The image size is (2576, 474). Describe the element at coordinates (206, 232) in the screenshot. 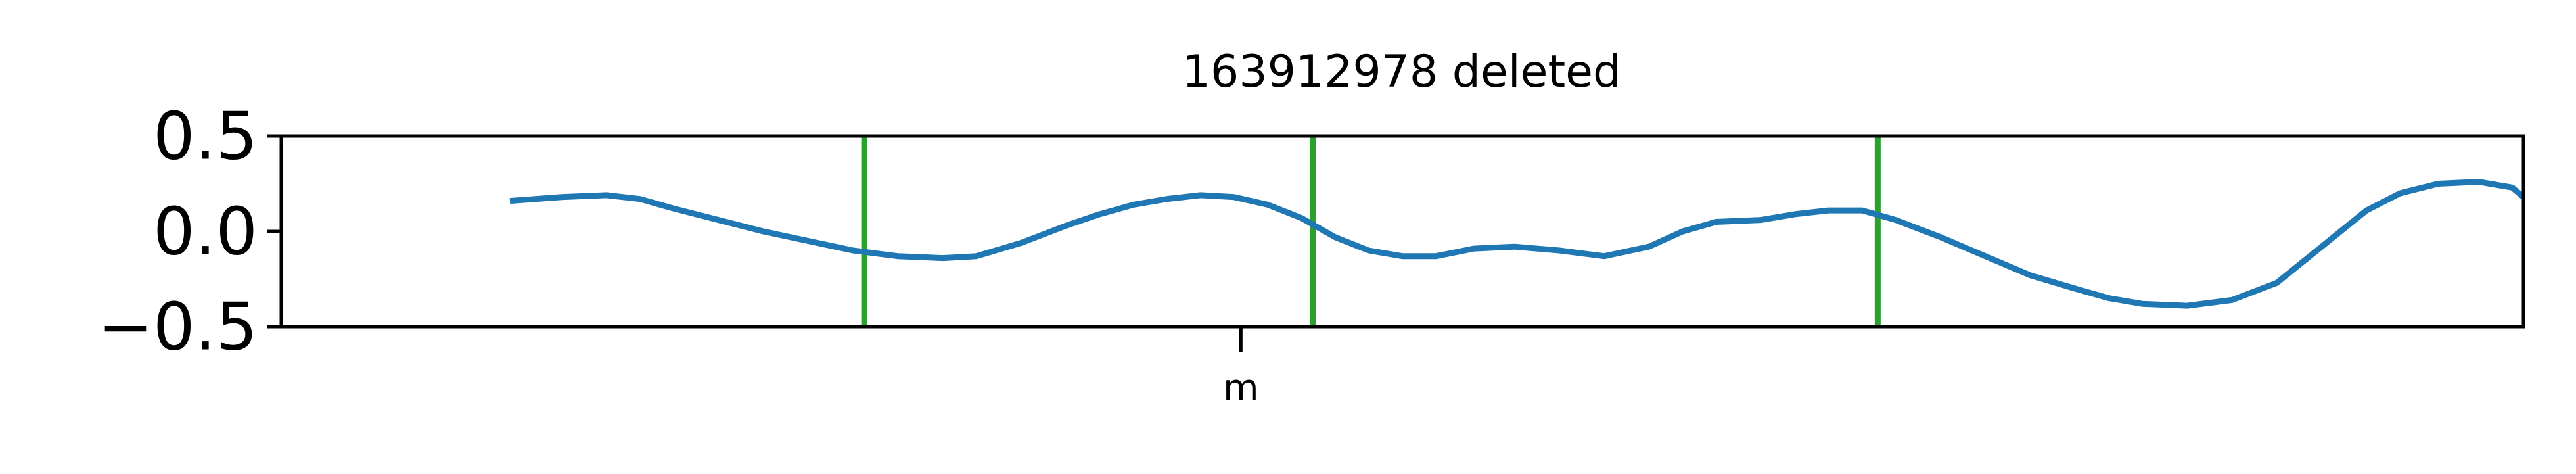

I see `y-tick-label-2: 0.0` at that location.